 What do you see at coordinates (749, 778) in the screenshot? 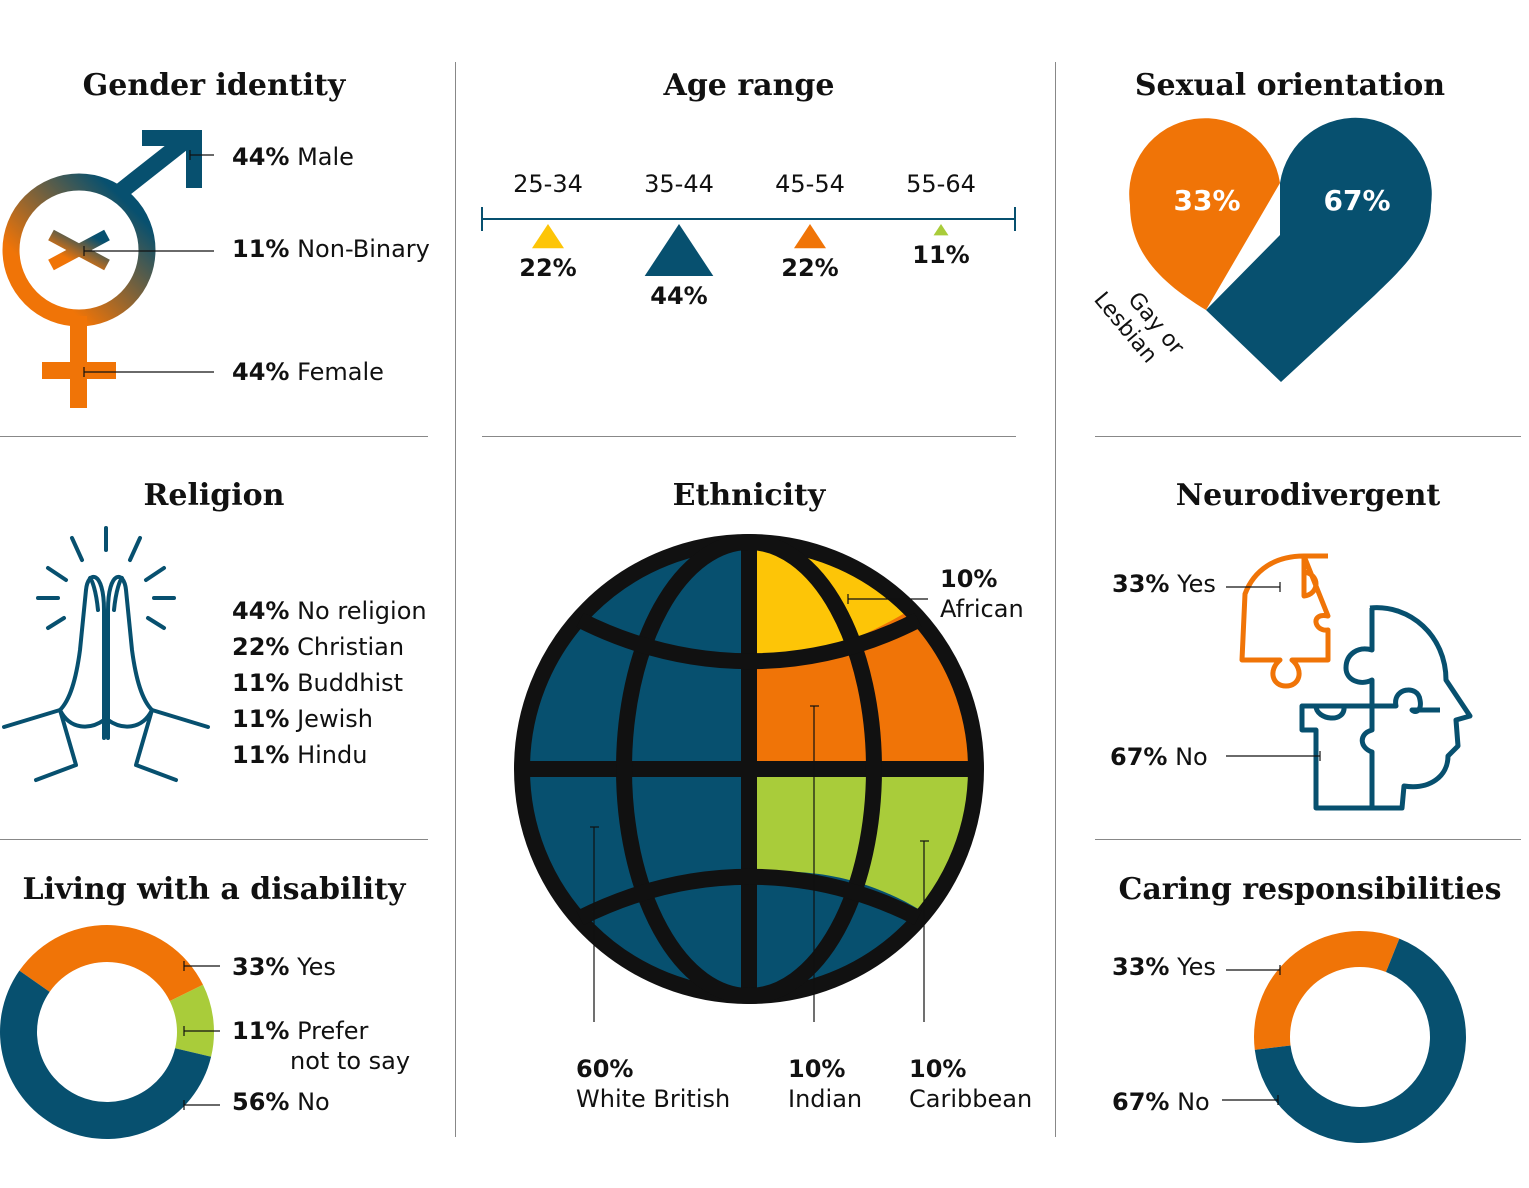
I see `globe-chart` at bounding box center [749, 778].